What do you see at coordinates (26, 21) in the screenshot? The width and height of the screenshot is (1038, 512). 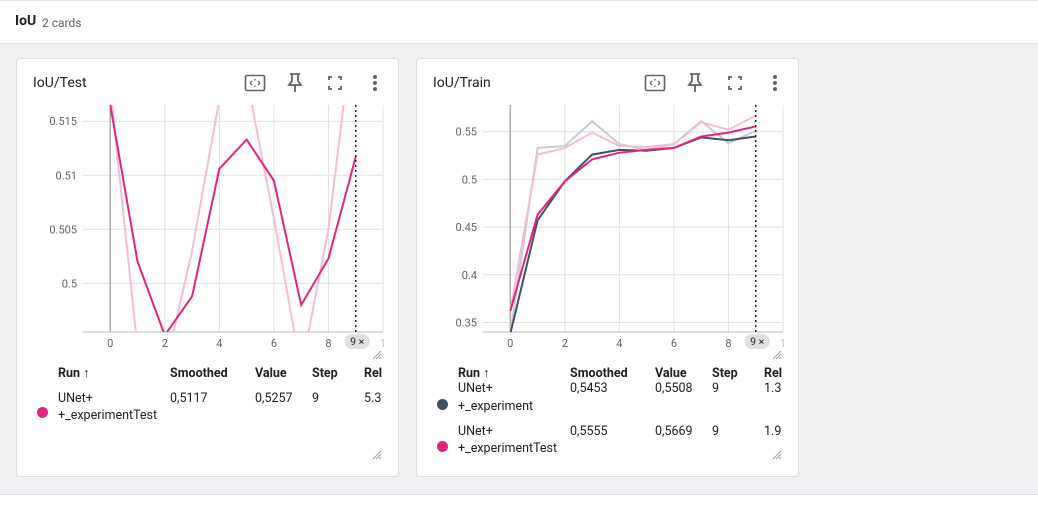 I see `section-title: IoU` at bounding box center [26, 21].